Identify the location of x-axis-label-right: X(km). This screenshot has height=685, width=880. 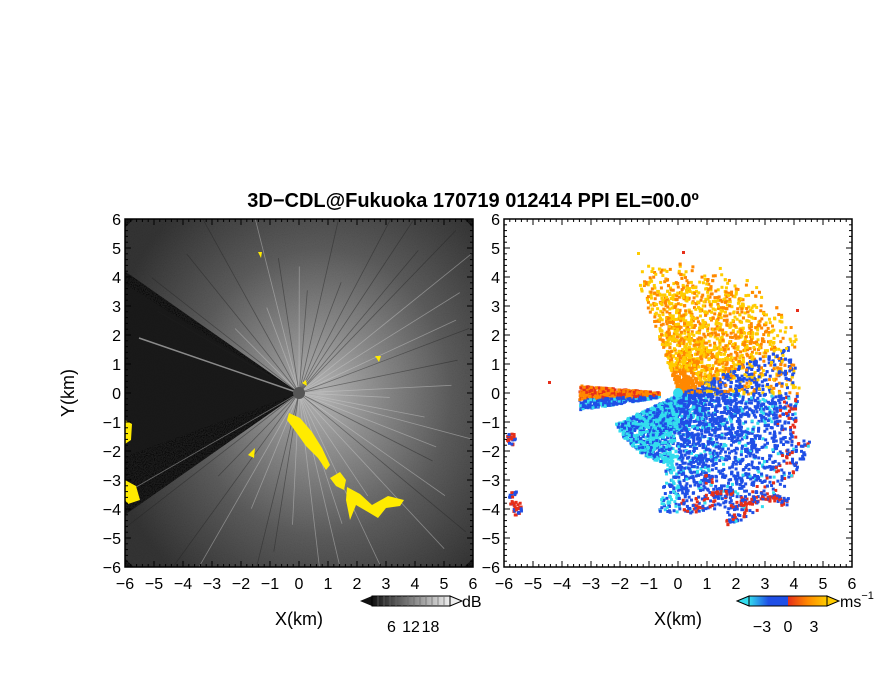
(678, 619).